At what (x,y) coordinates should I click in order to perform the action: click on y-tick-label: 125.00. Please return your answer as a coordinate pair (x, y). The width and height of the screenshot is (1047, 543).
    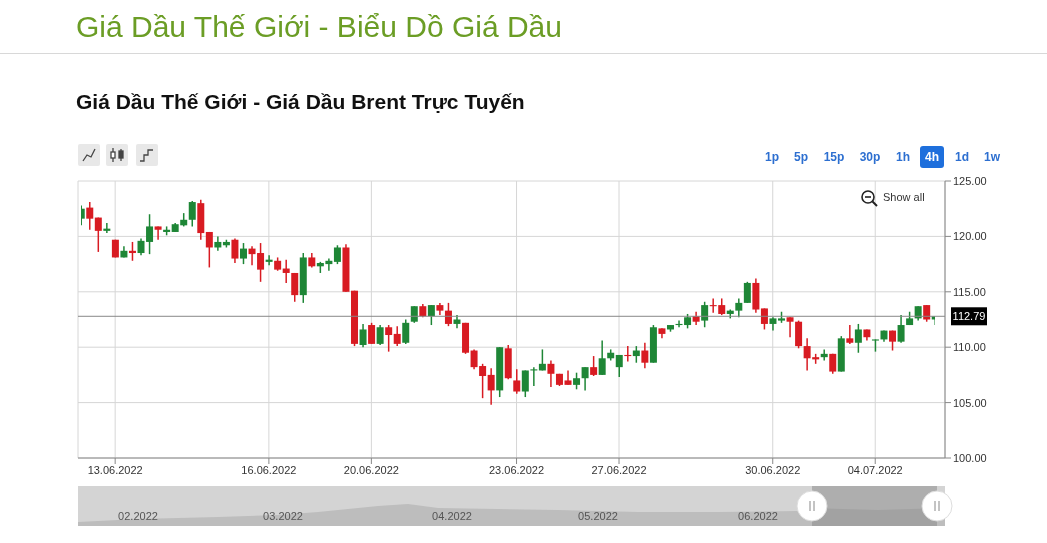
    Looking at the image, I should click on (970, 180).